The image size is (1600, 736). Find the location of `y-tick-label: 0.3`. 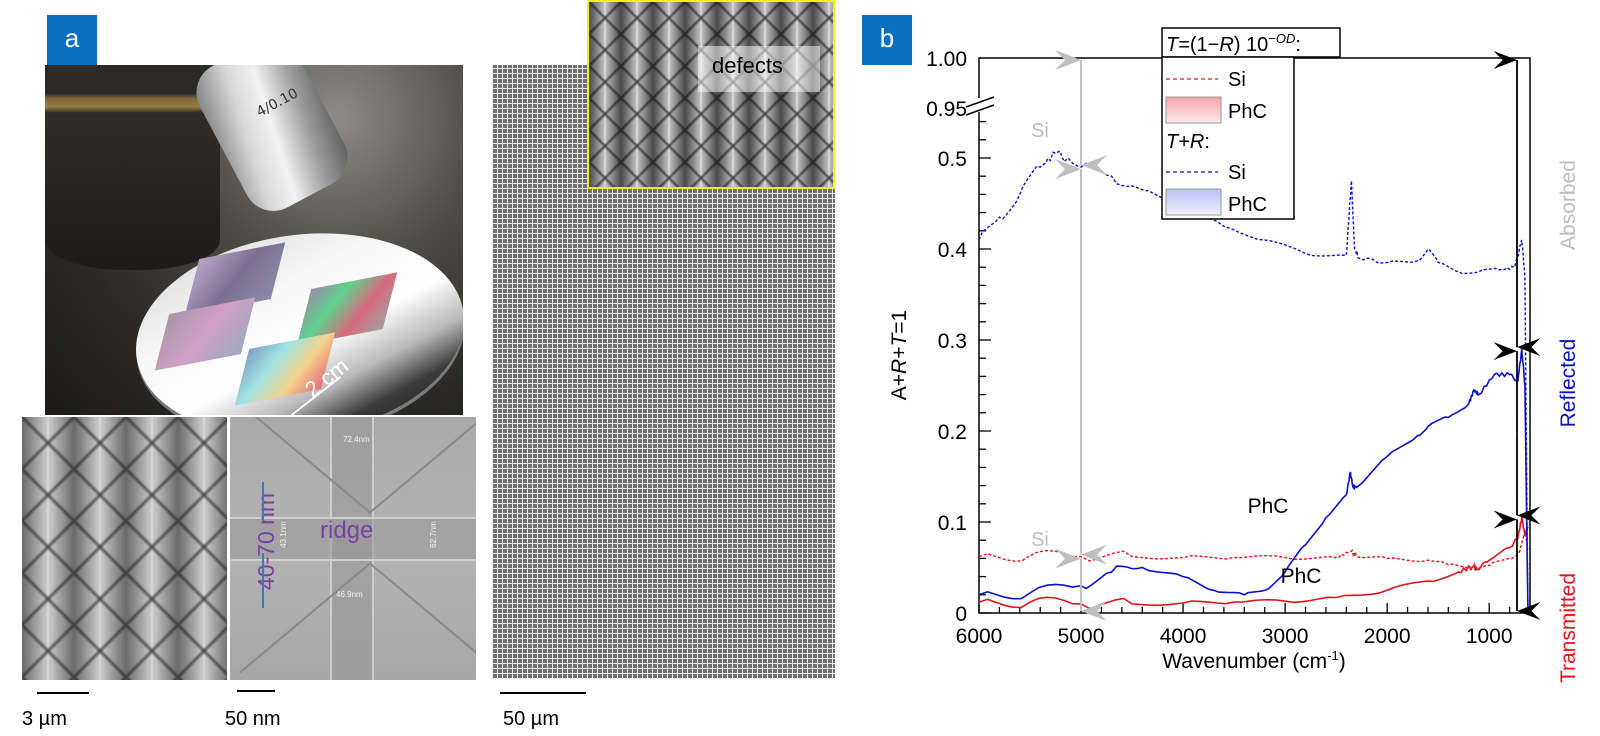

y-tick-label: 0.3 is located at coordinates (952, 341).